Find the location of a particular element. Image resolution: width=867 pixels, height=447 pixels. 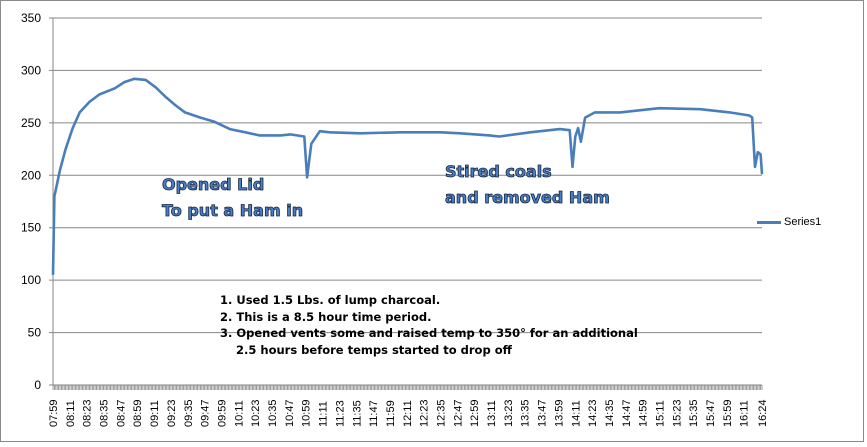

annotation-stired-coals: Stired coals and removed Ham is located at coordinates (528, 185).